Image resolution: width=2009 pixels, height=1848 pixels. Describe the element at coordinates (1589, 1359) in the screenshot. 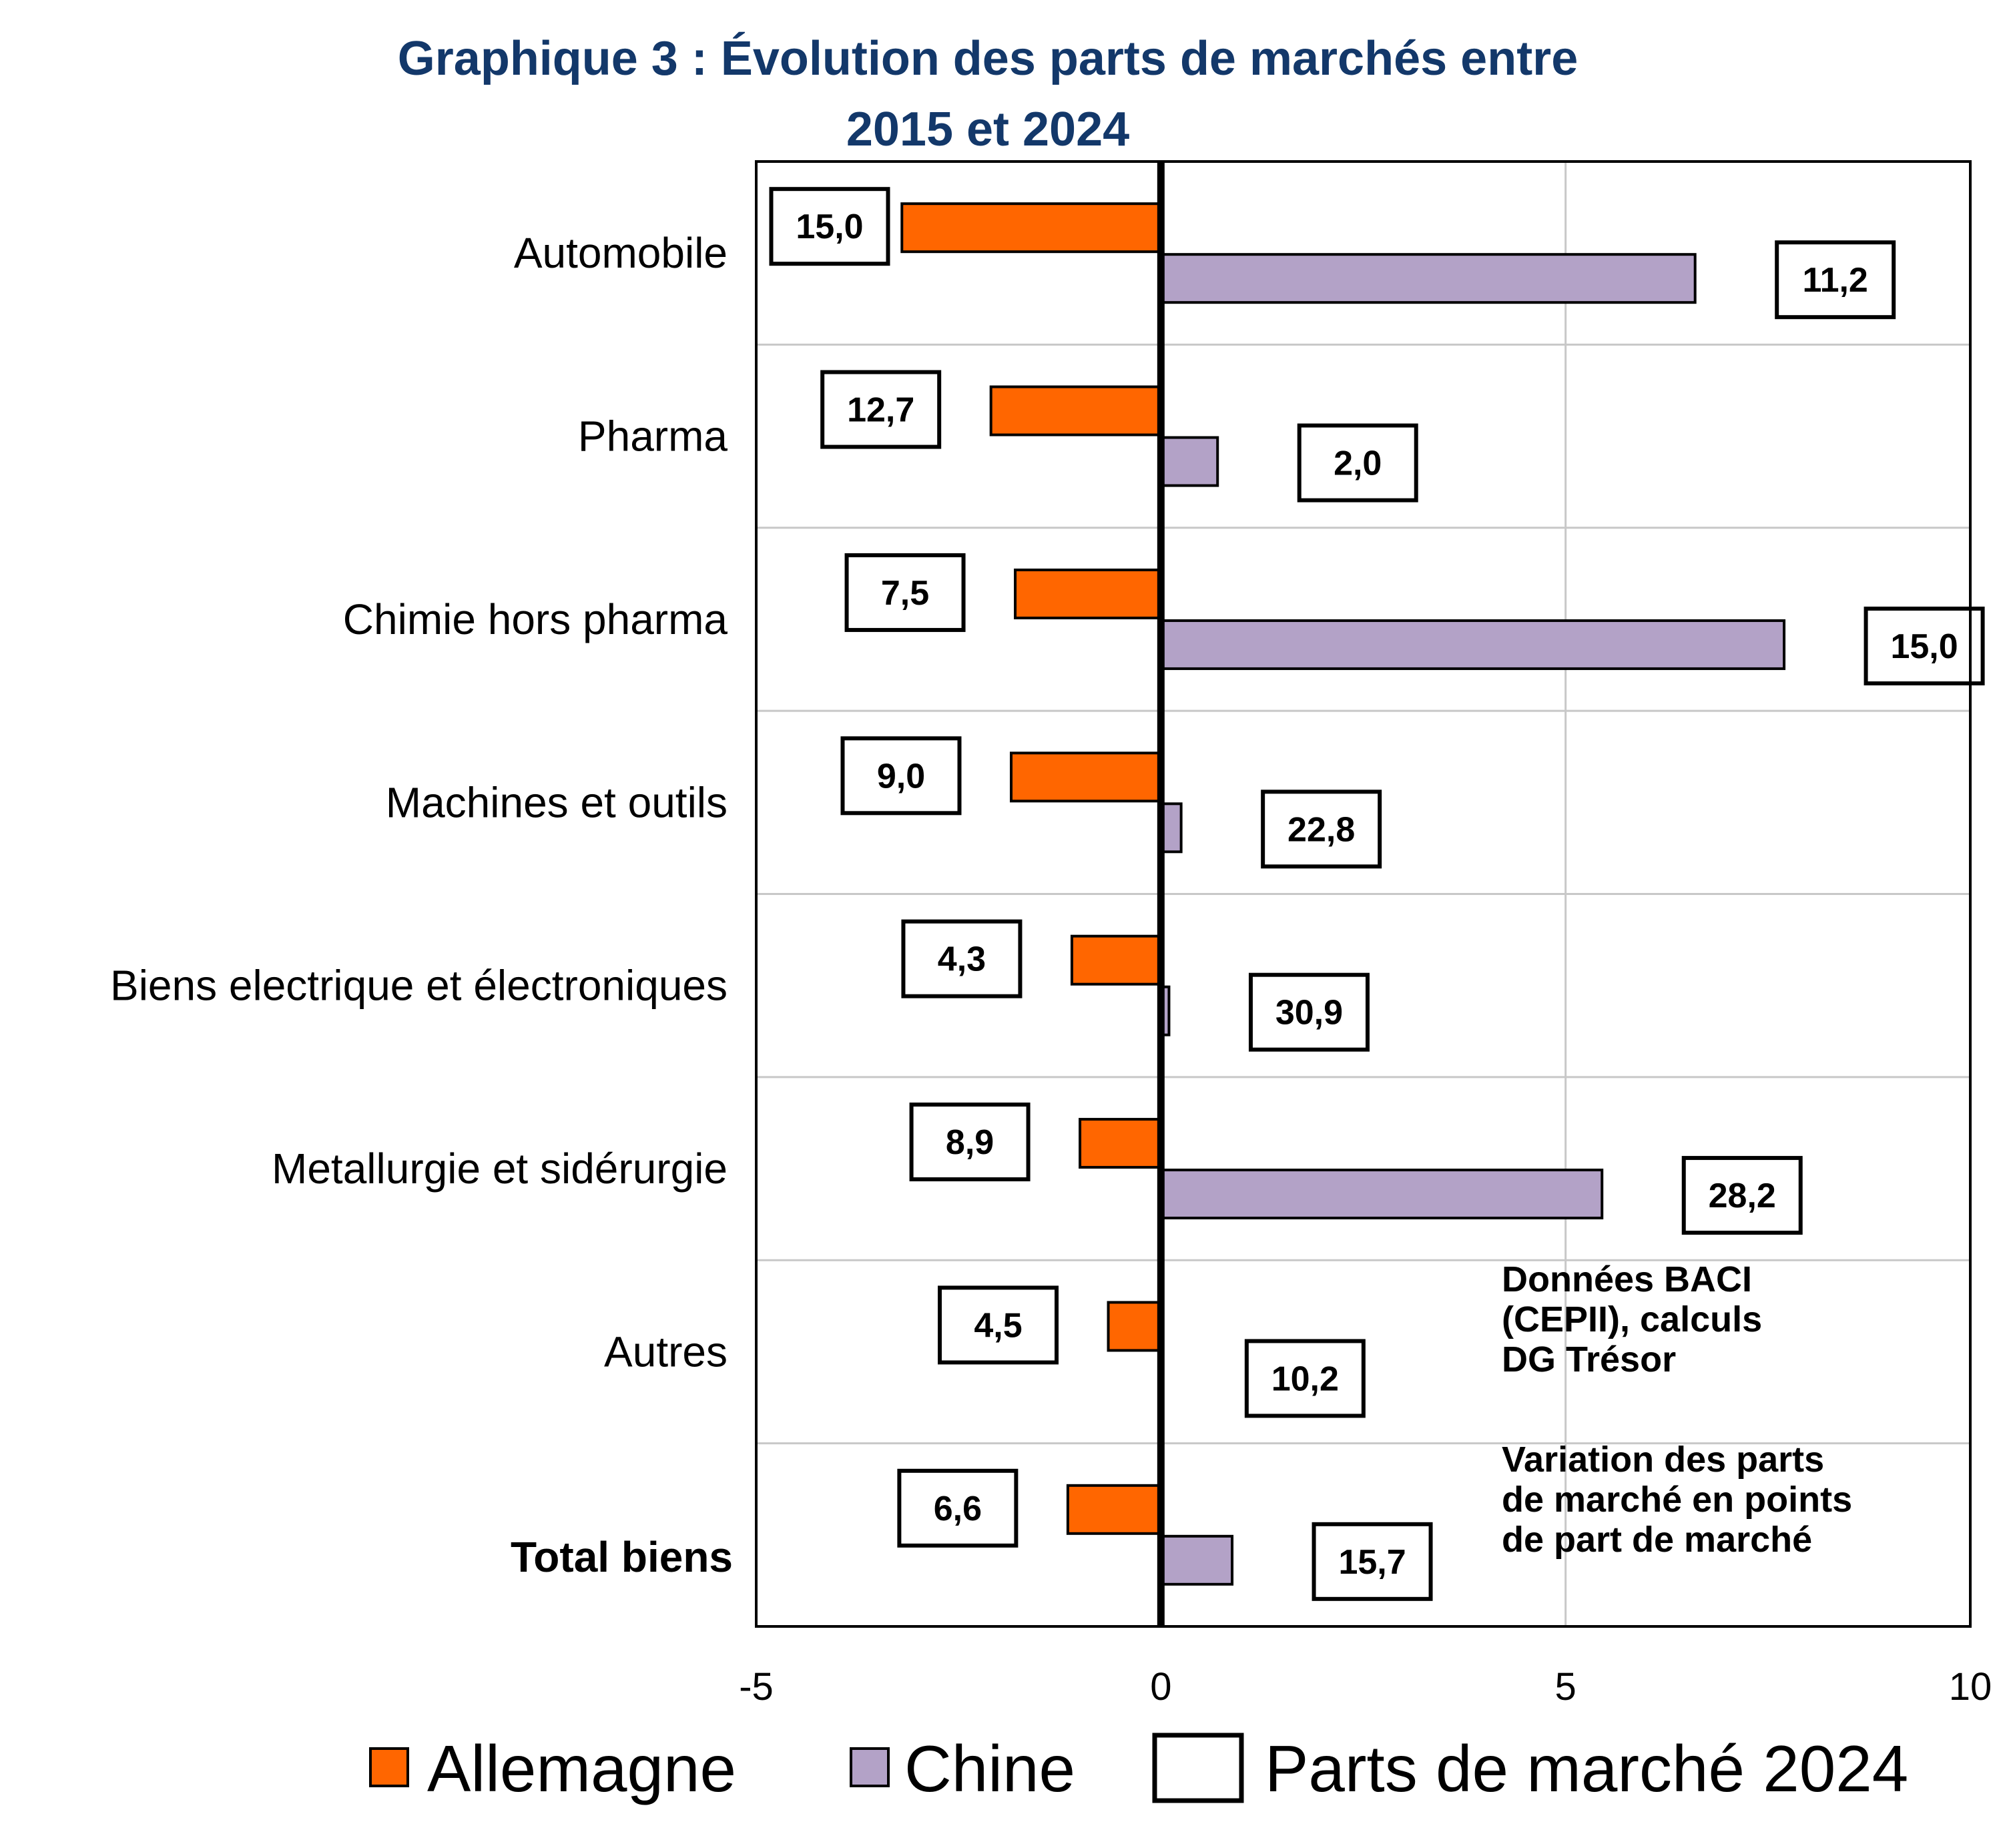

I see `annotation-text: DG Trésor` at that location.